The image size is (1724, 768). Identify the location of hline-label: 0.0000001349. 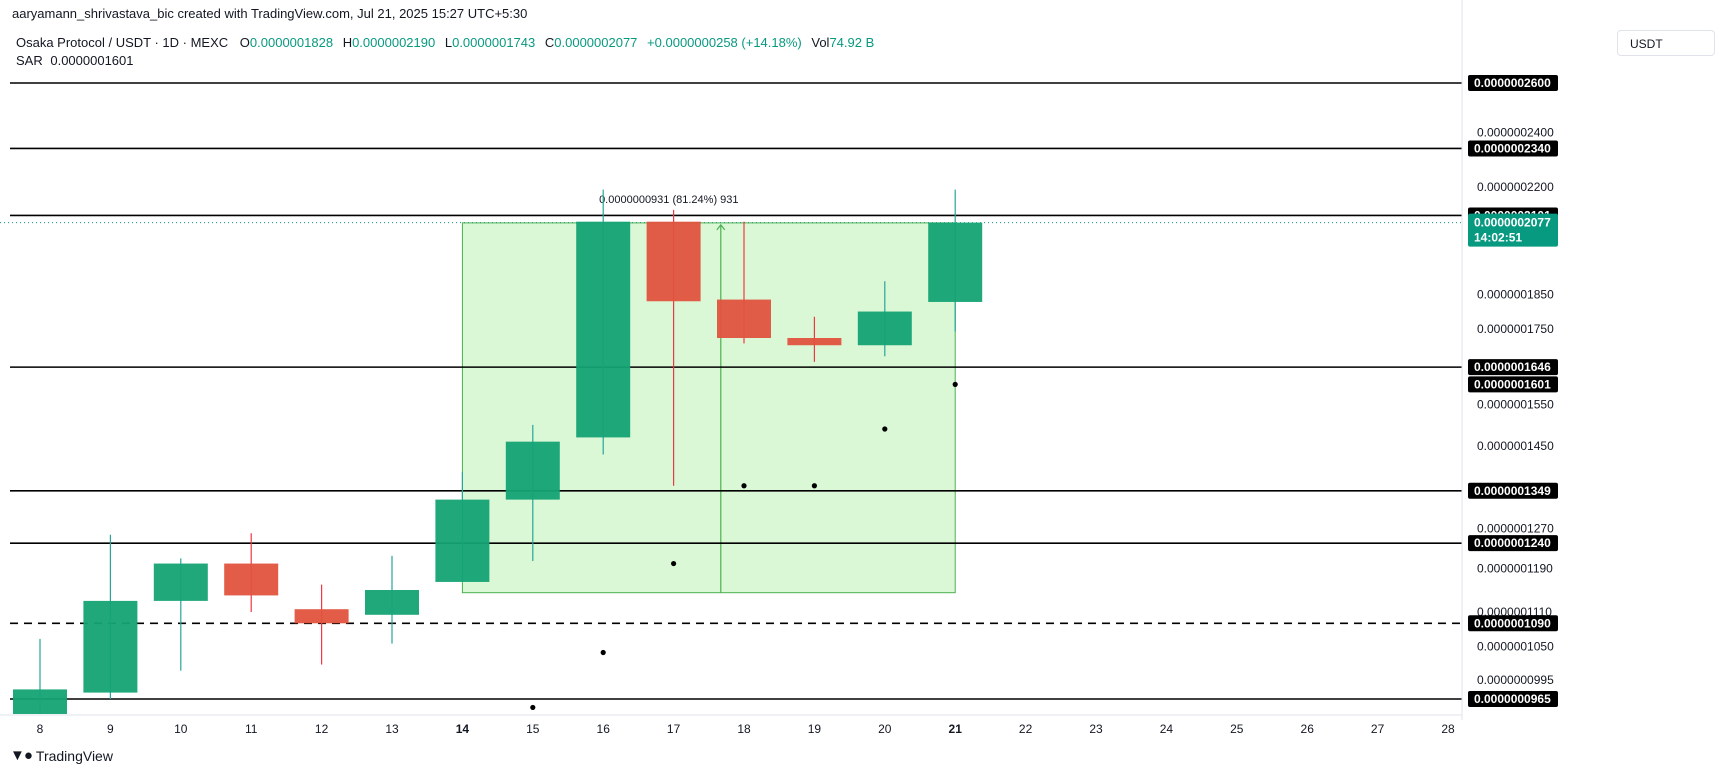
(1512, 491).